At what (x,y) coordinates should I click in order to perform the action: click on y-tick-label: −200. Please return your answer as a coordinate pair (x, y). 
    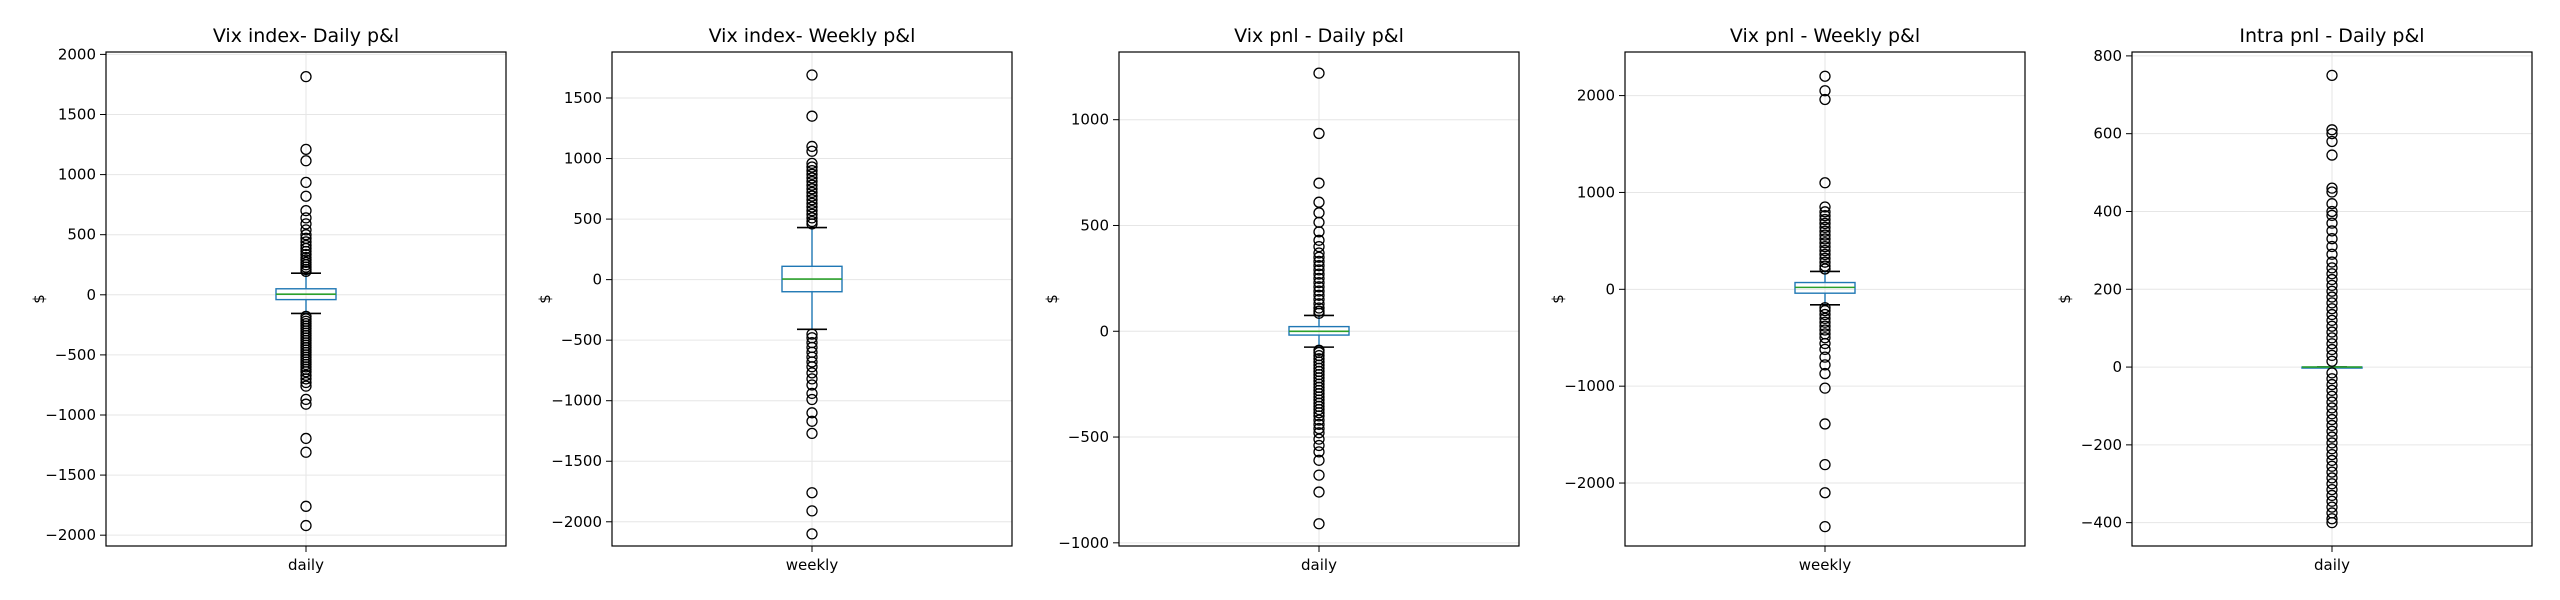
    Looking at the image, I should click on (2101, 445).